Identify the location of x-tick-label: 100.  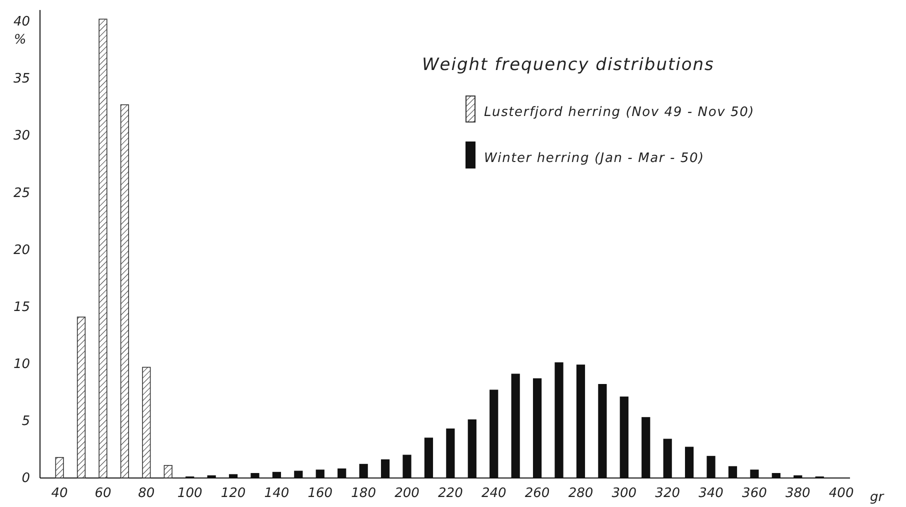
(189, 494).